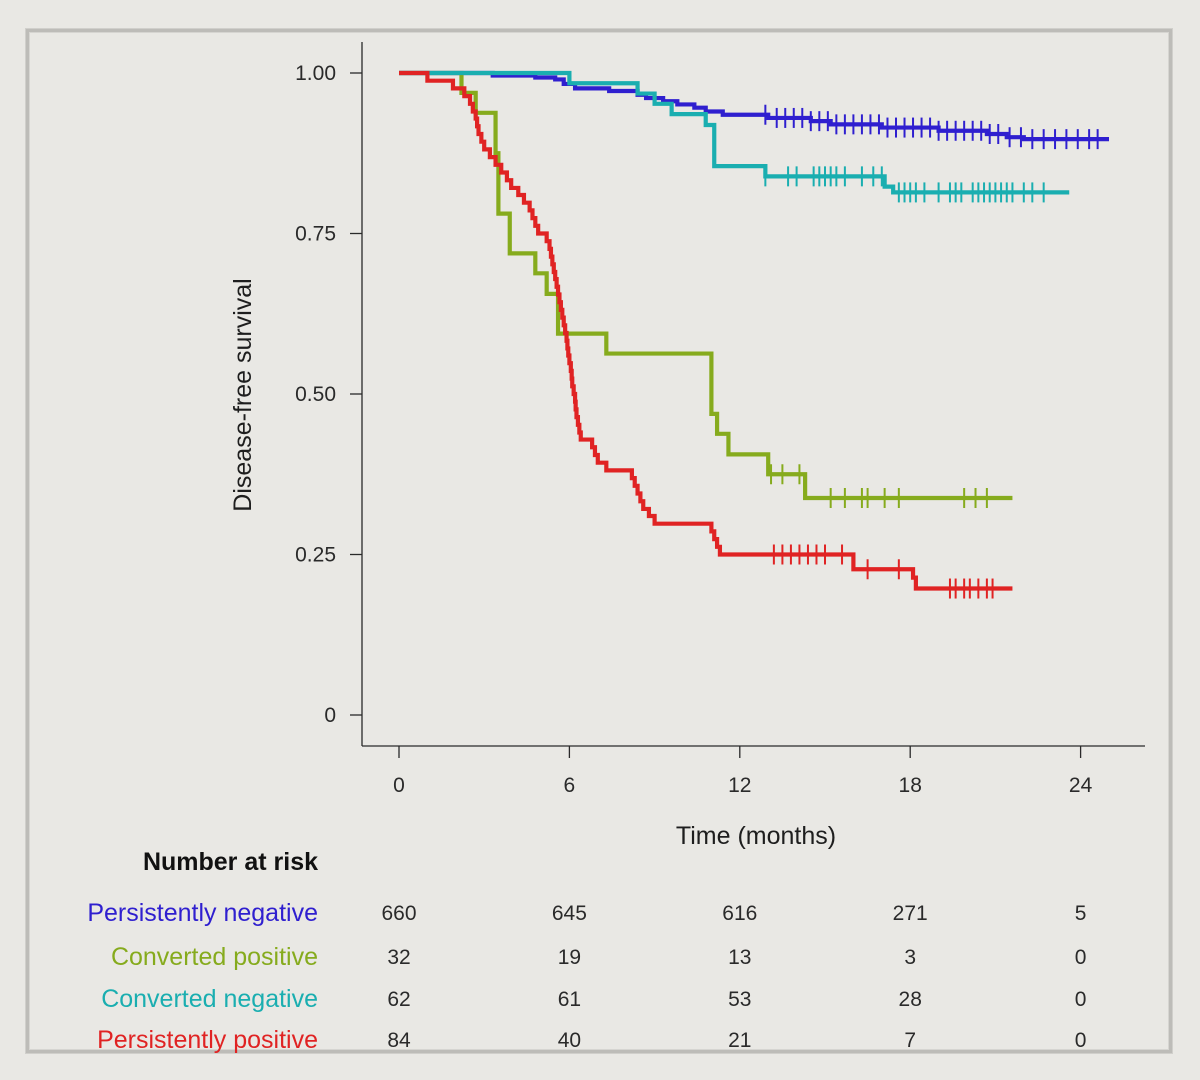  I want to click on series-persistently-negative, so click(754, 110).